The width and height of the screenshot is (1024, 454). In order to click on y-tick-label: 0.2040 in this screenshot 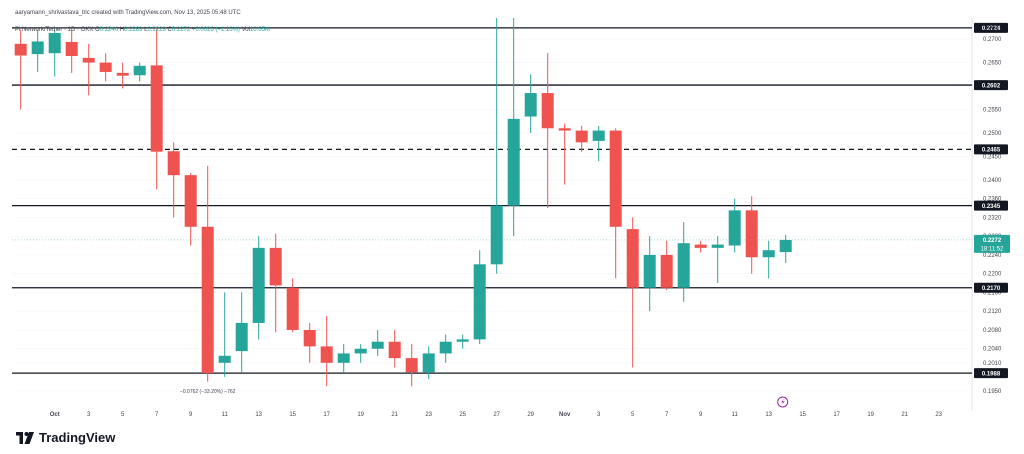, I will do `click(992, 350)`.